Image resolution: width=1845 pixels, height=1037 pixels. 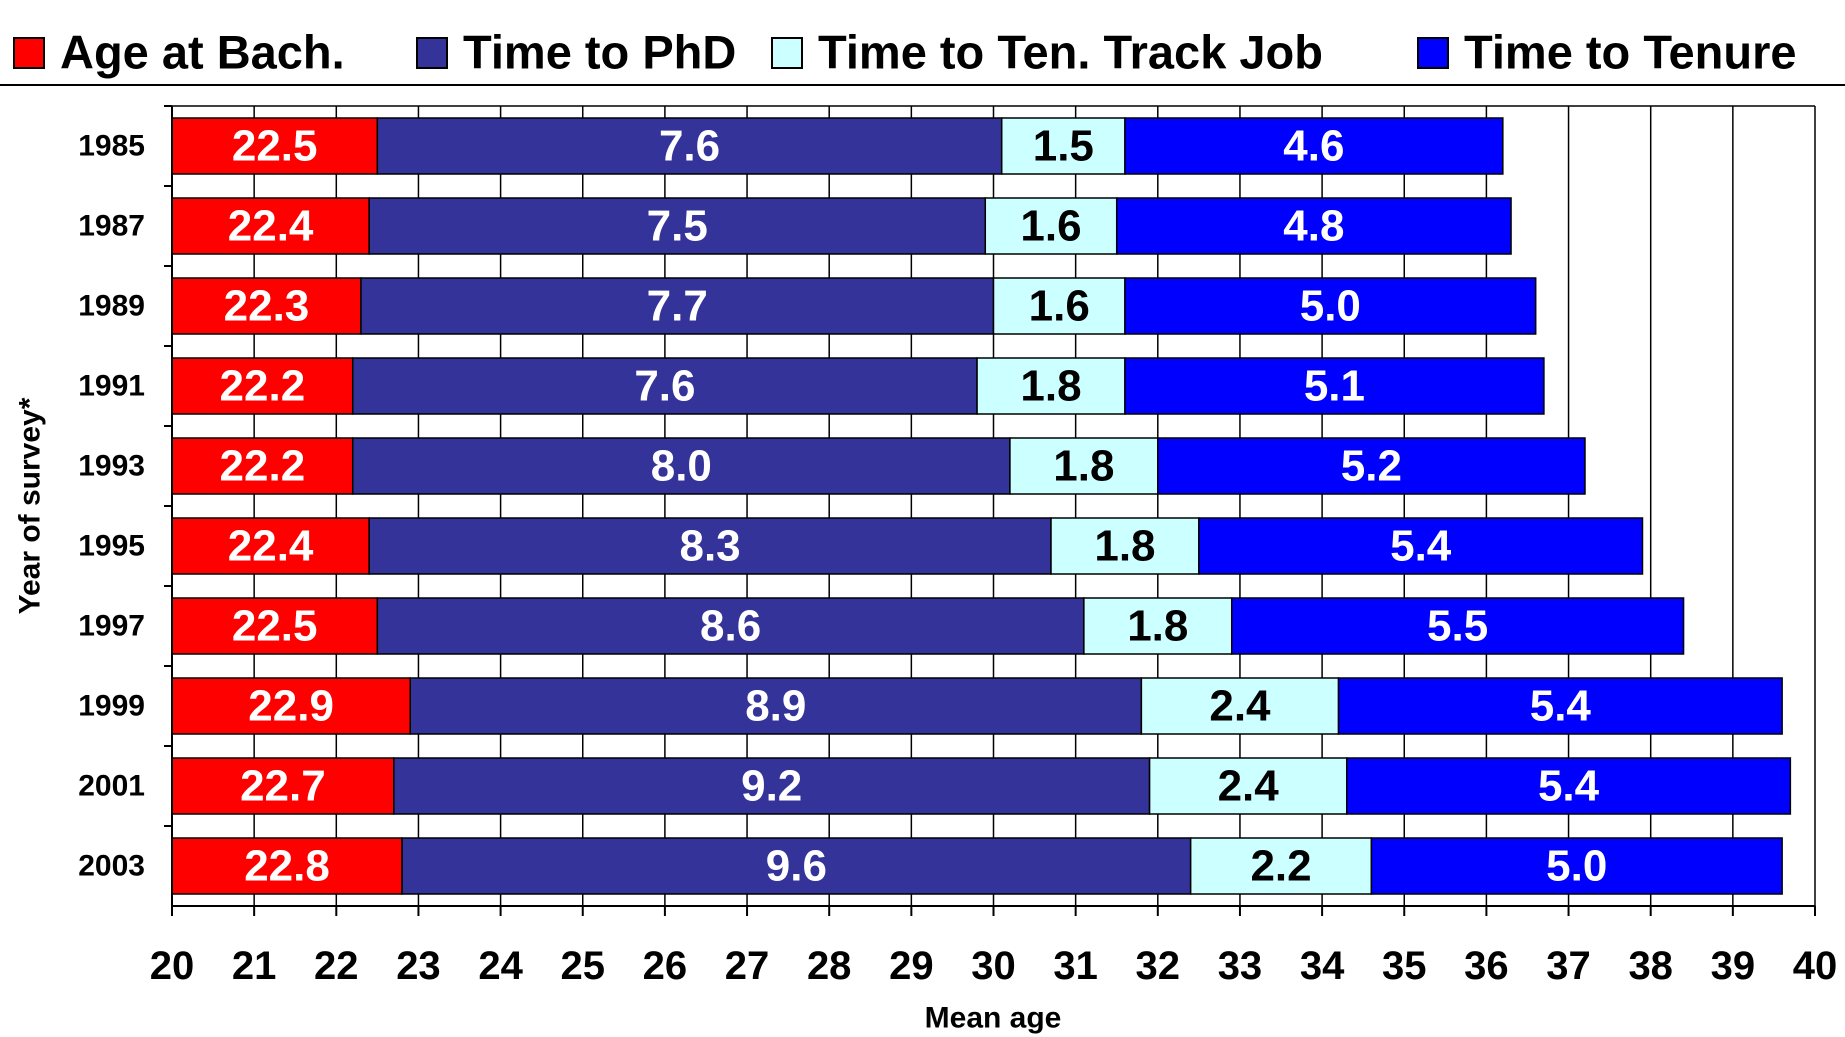 What do you see at coordinates (418, 966) in the screenshot?
I see `x-tick-label: 23` at bounding box center [418, 966].